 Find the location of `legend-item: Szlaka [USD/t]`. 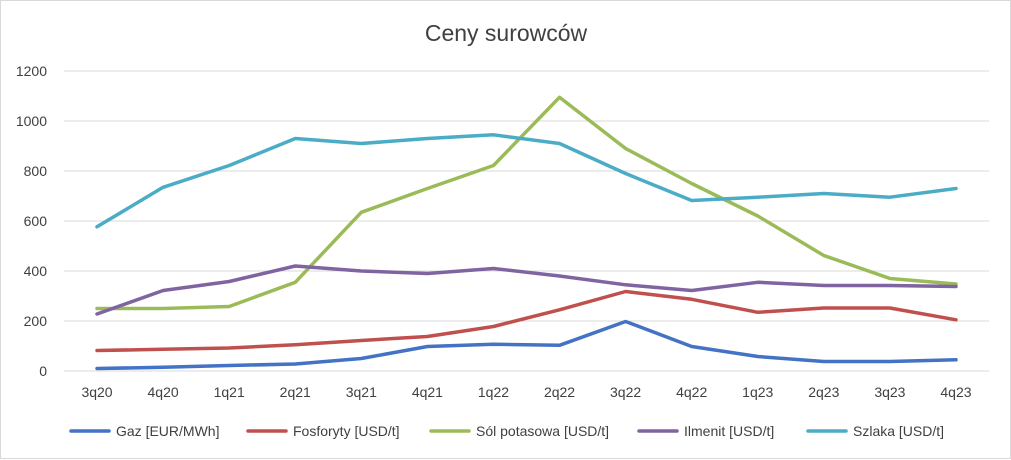

legend-item: Szlaka [USD/t] is located at coordinates (875, 431).